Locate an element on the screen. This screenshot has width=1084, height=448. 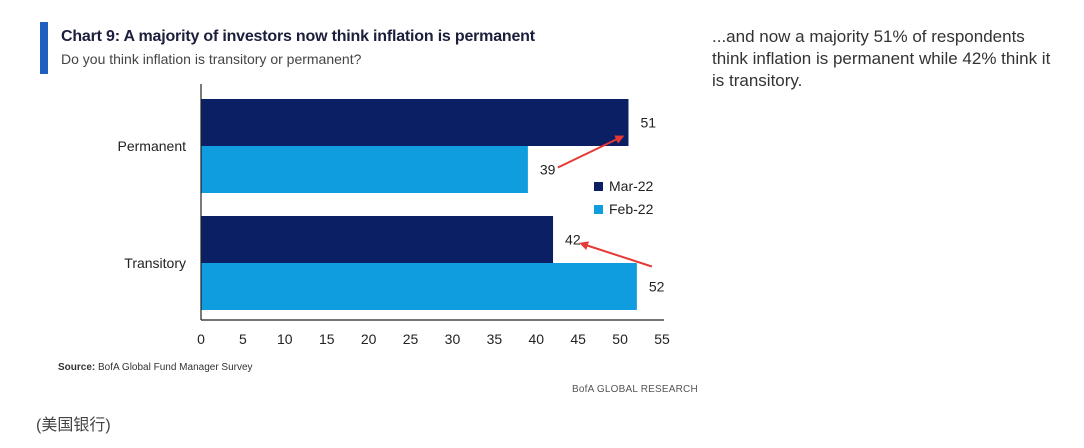
data-label-permanent-mar-22: 51 is located at coordinates (648, 123).